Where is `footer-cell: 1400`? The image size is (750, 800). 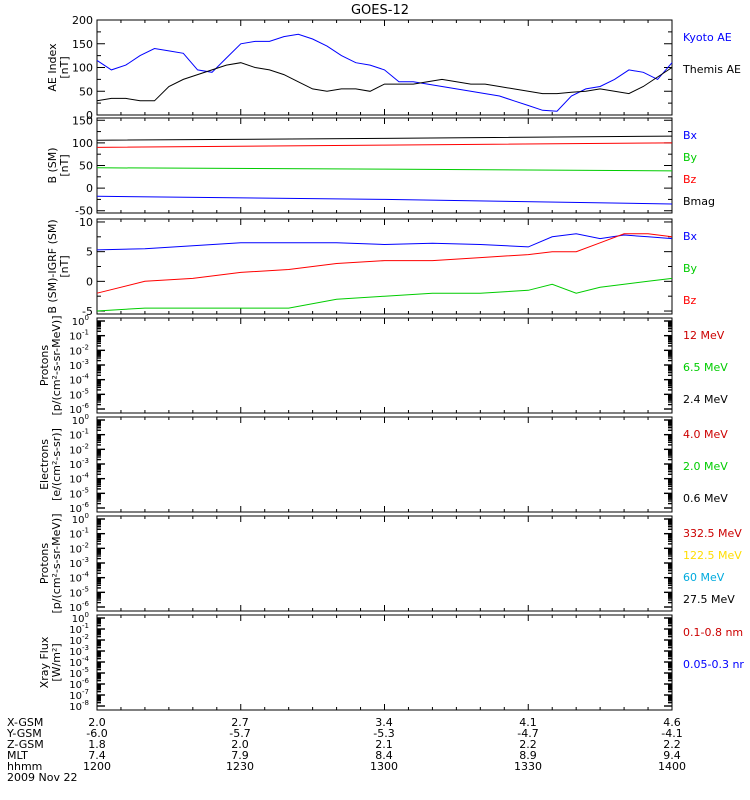 footer-cell: 1400 is located at coordinates (672, 766).